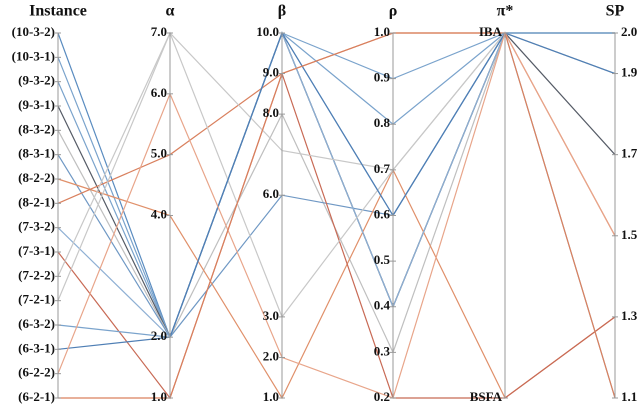  What do you see at coordinates (36, 250) in the screenshot?
I see `tick-label: (7-3-1)` at bounding box center [36, 250].